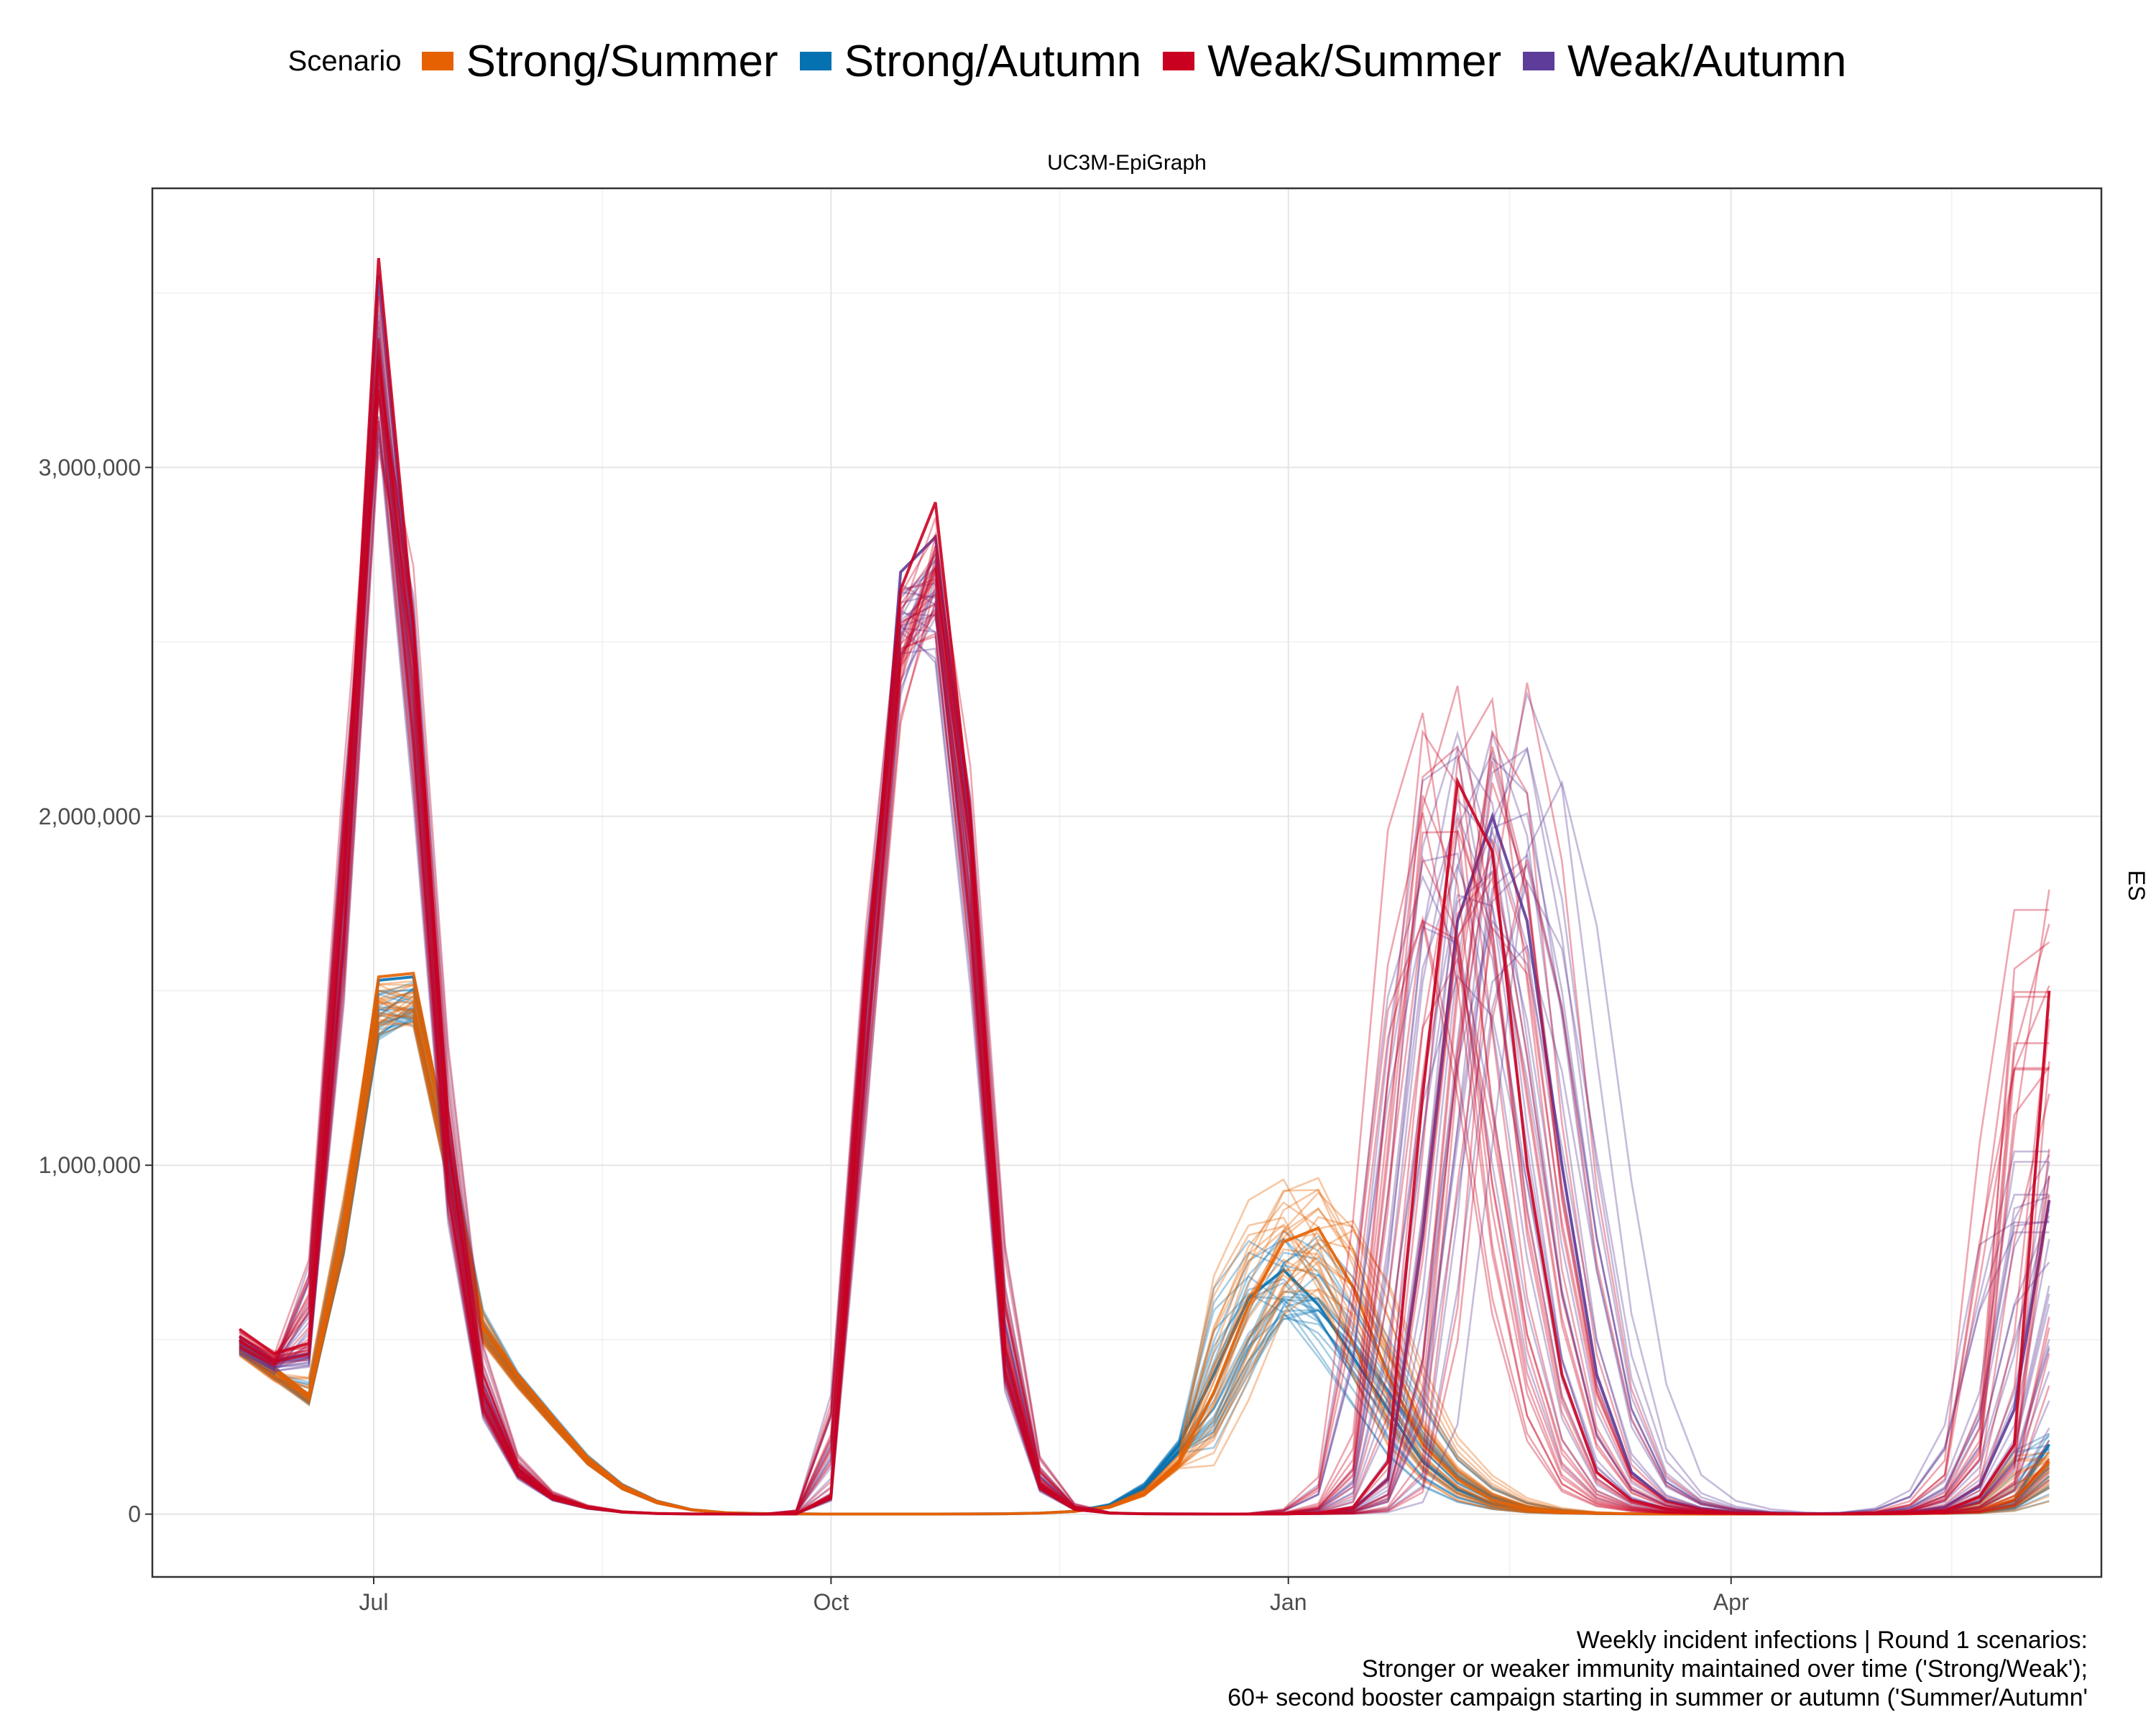 The width and height of the screenshot is (2156, 1725). What do you see at coordinates (374, 1602) in the screenshot?
I see `x-tick-label: Jul` at bounding box center [374, 1602].